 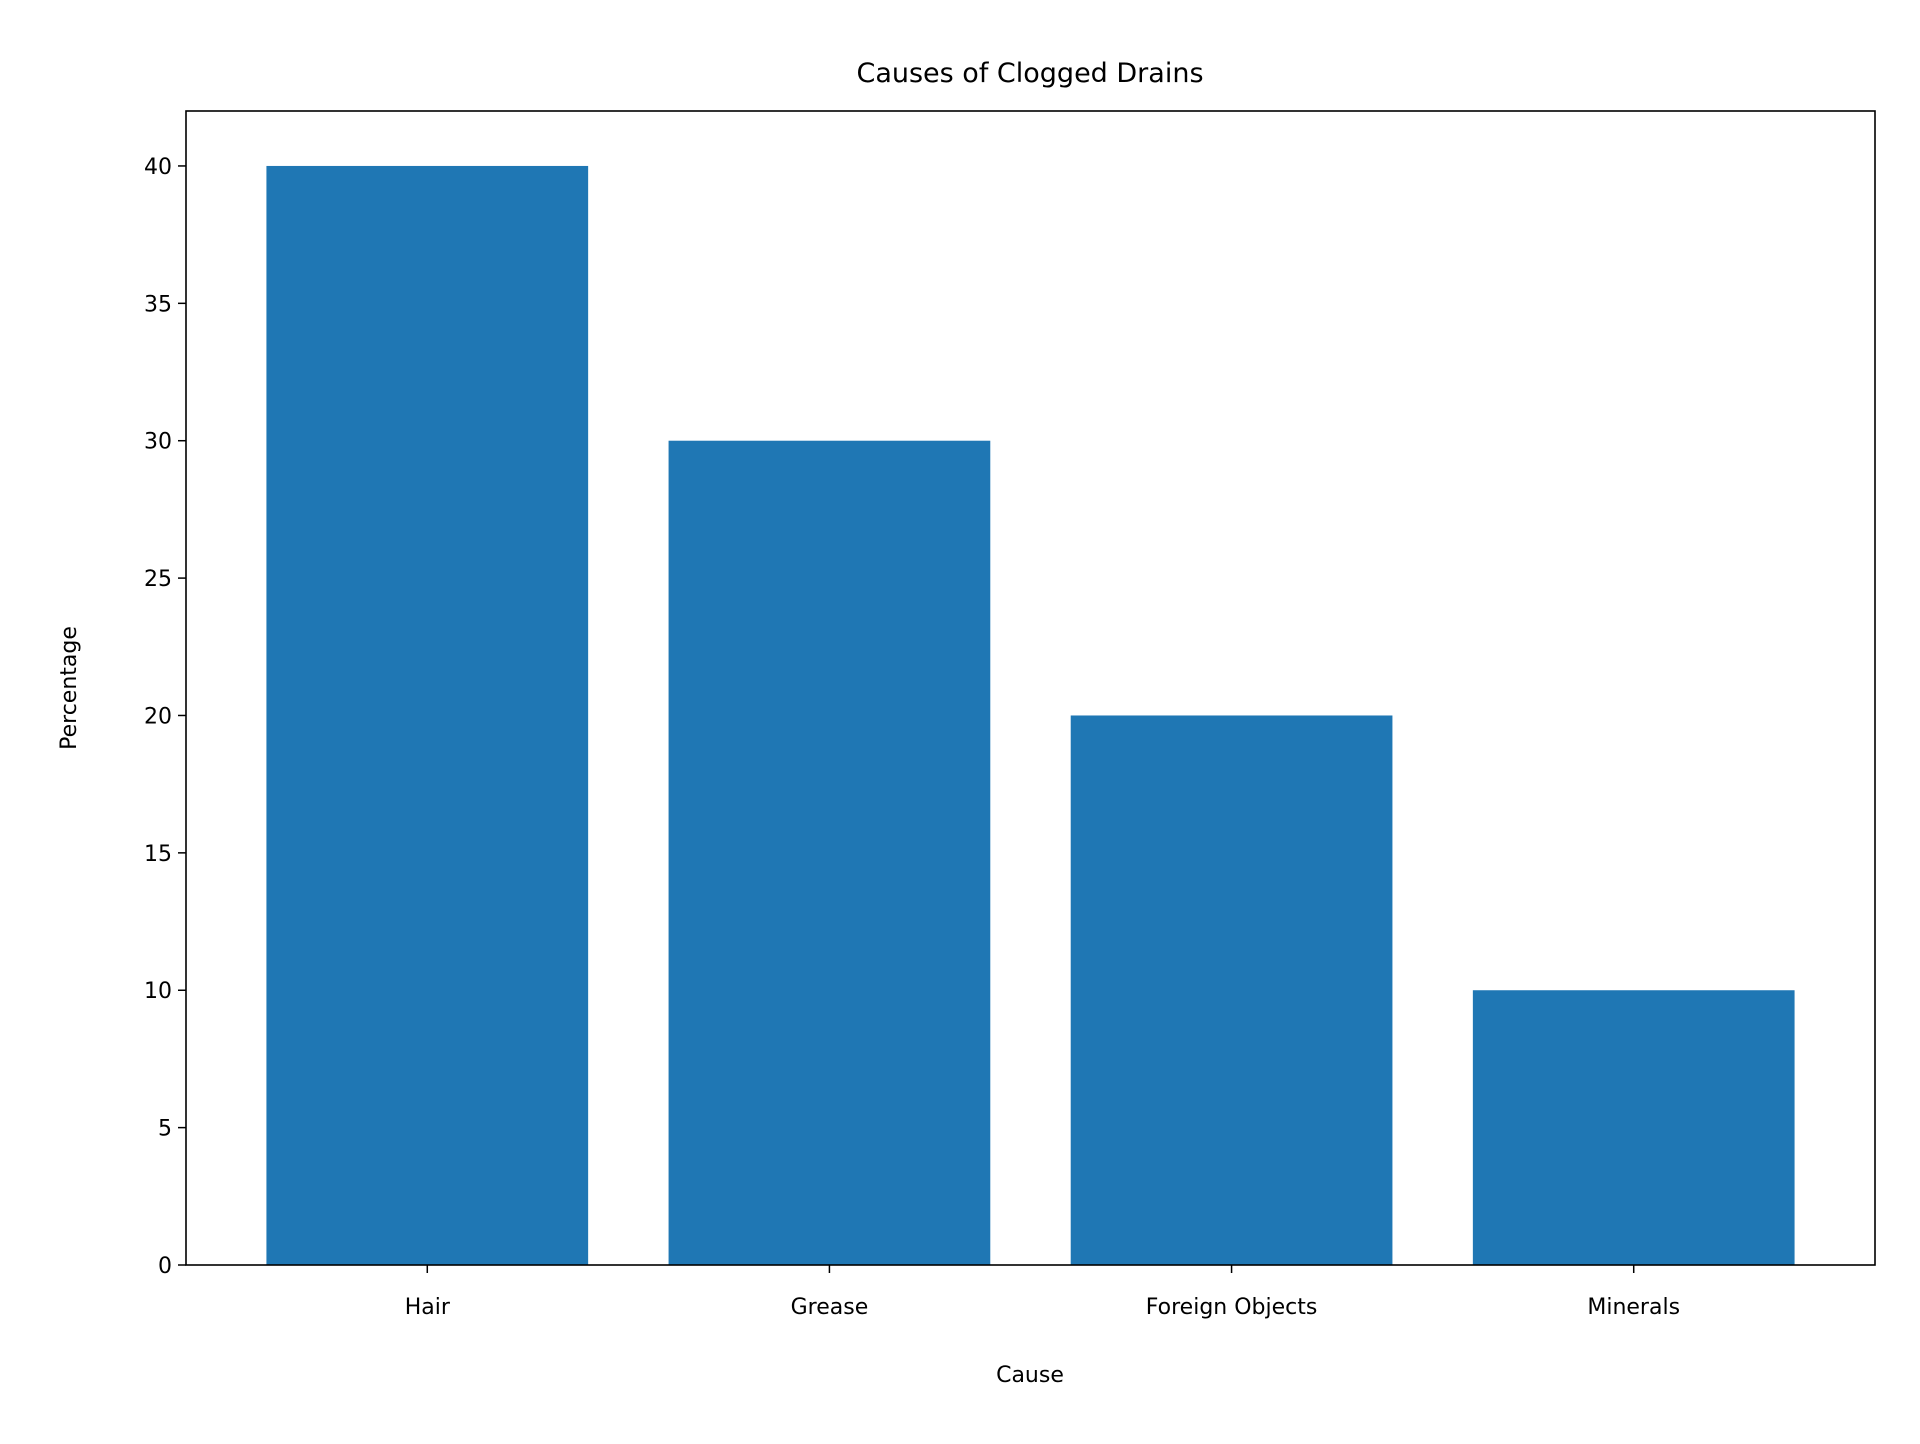 I want to click on chart-title: Causes of Clogged Drains, so click(x=1029, y=73).